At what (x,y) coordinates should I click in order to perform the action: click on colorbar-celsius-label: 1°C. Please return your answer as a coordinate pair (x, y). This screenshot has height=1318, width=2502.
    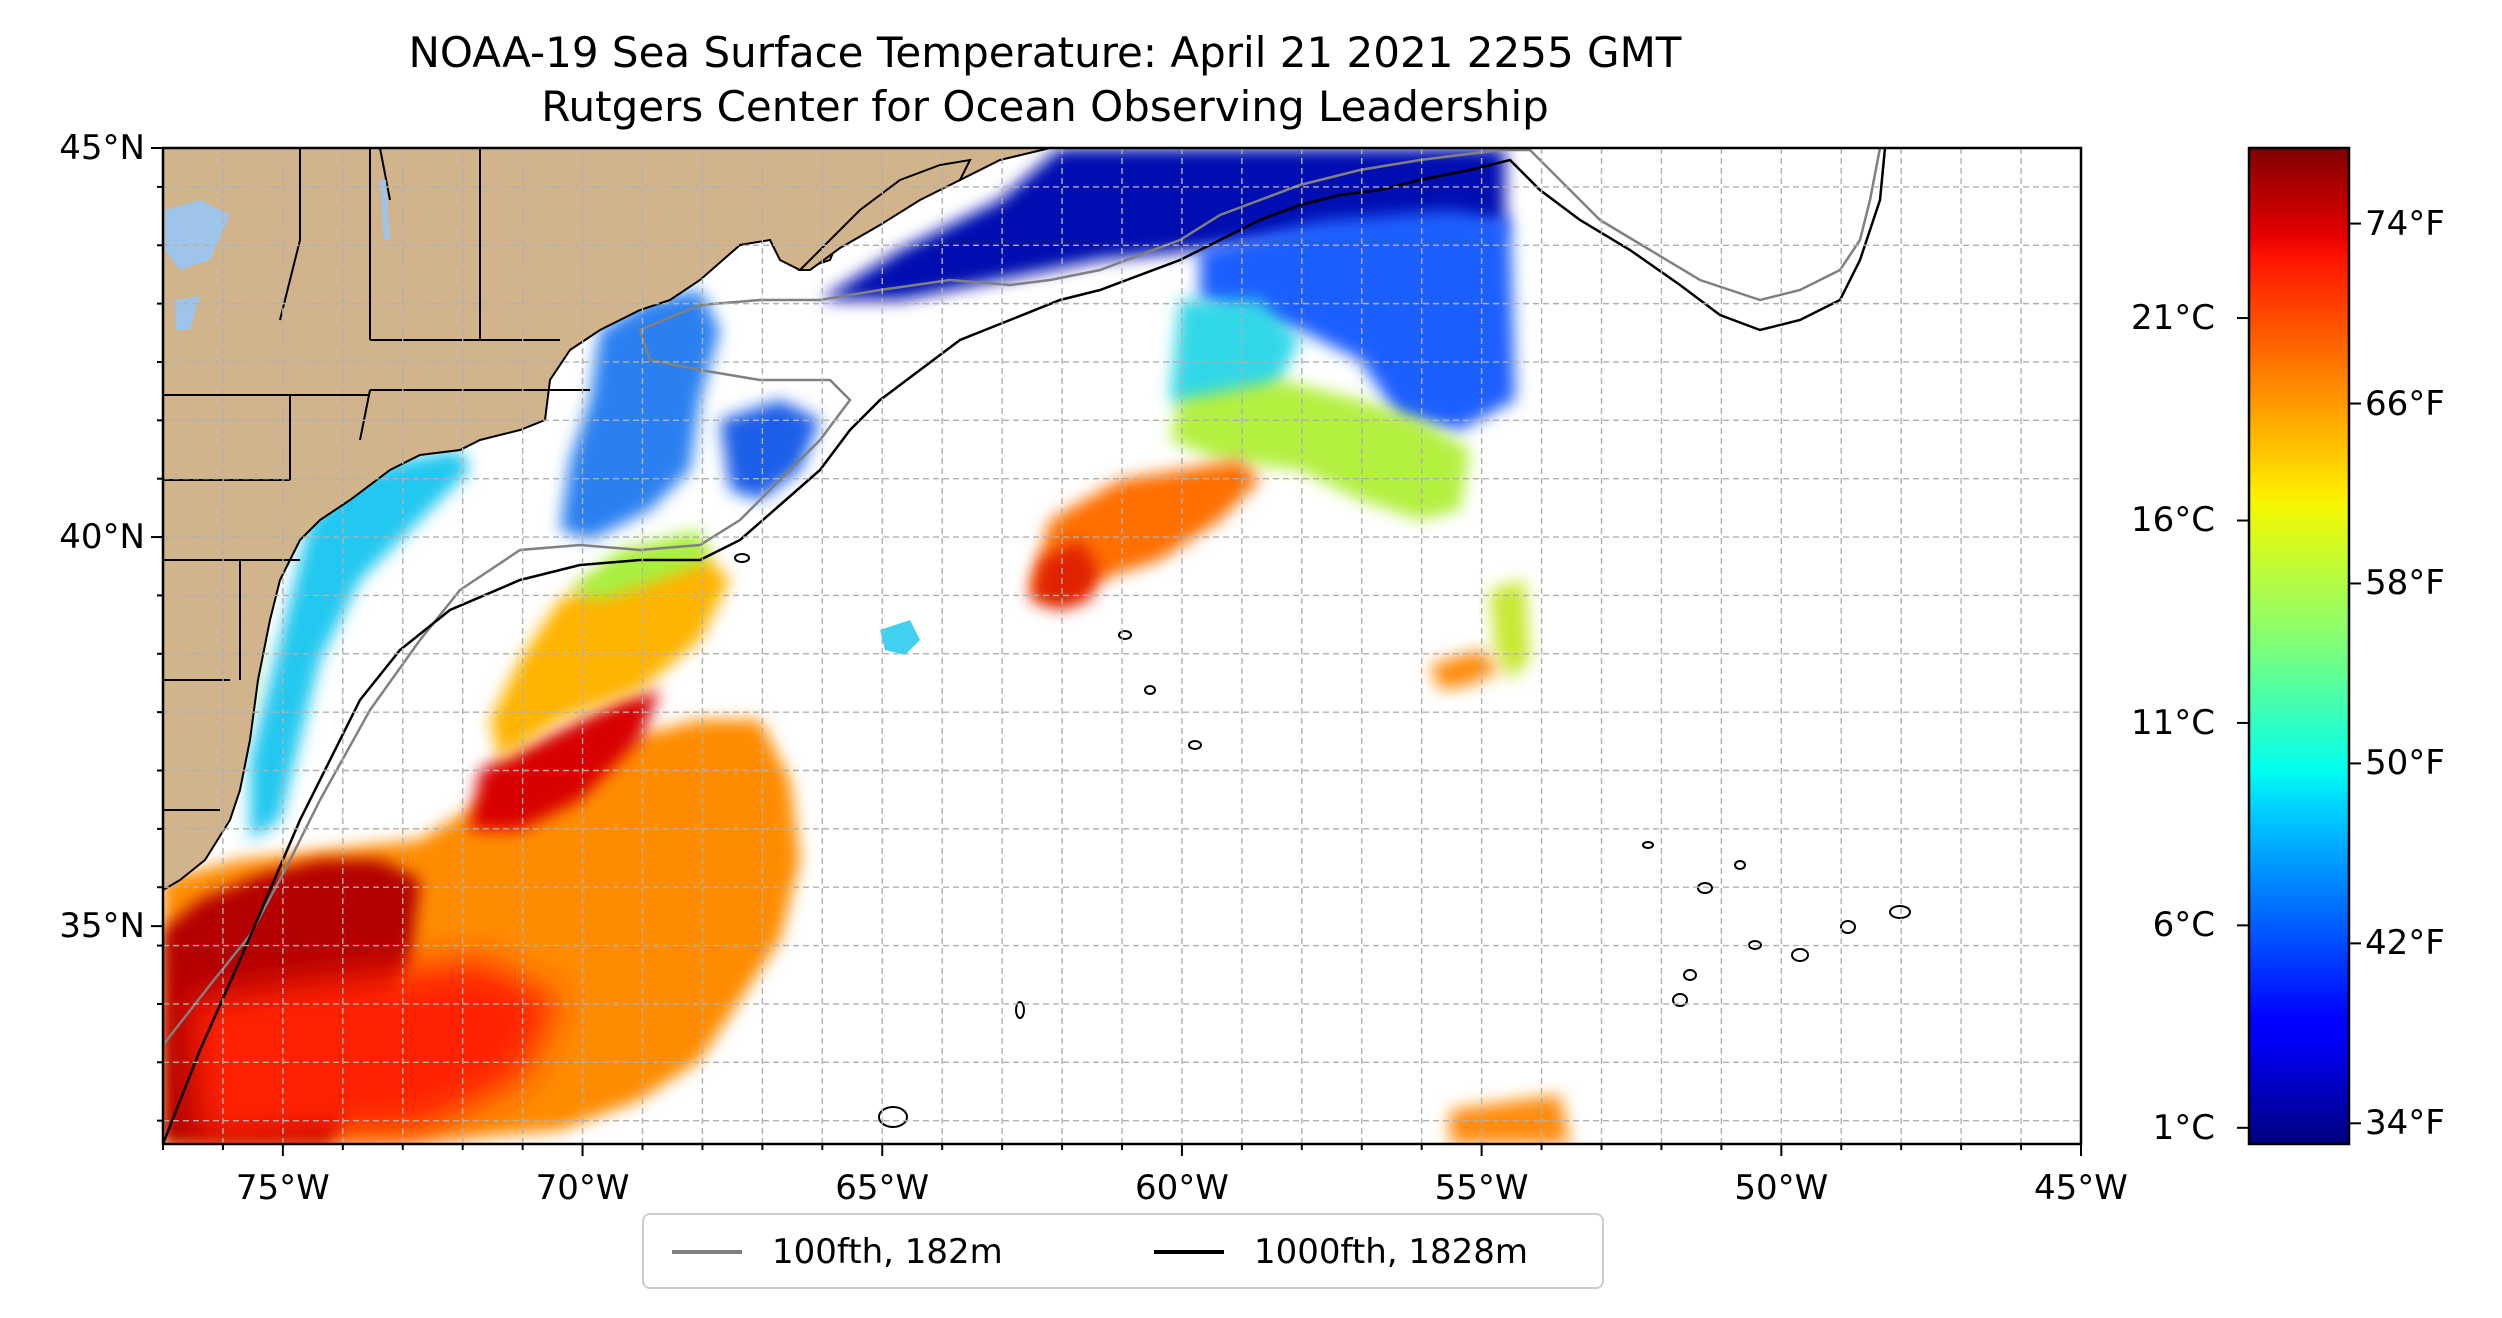
    Looking at the image, I should click on (2183, 1127).